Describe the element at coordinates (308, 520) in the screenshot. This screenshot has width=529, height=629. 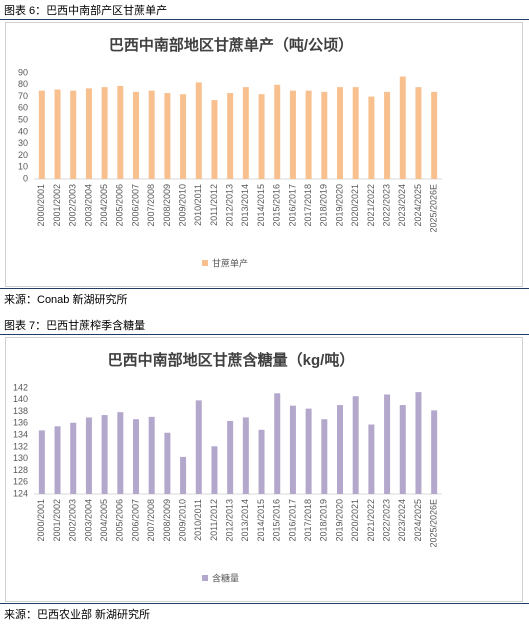
I see `x-tick-label: 2017/2018` at that location.